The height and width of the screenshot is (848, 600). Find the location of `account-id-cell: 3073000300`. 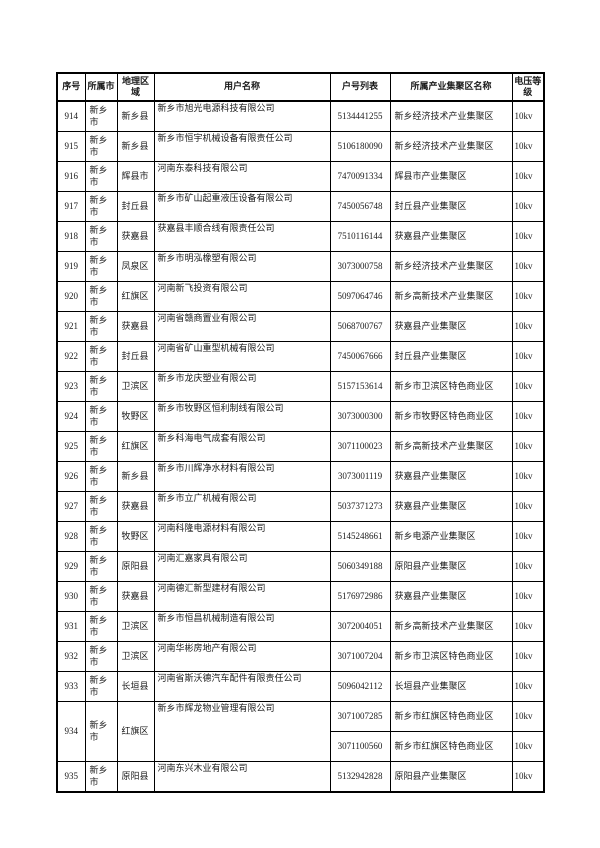

account-id-cell: 3073000300 is located at coordinates (360, 416).